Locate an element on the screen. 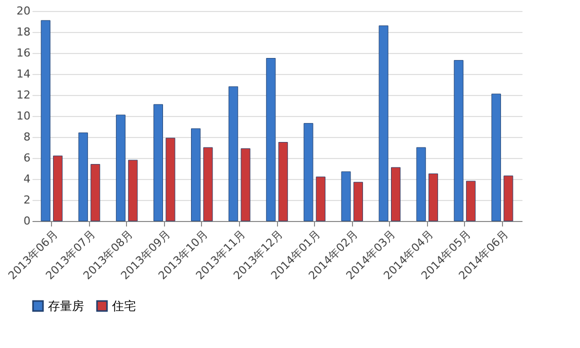 The height and width of the screenshot is (348, 580). y-tick-label: 4 is located at coordinates (27, 179).